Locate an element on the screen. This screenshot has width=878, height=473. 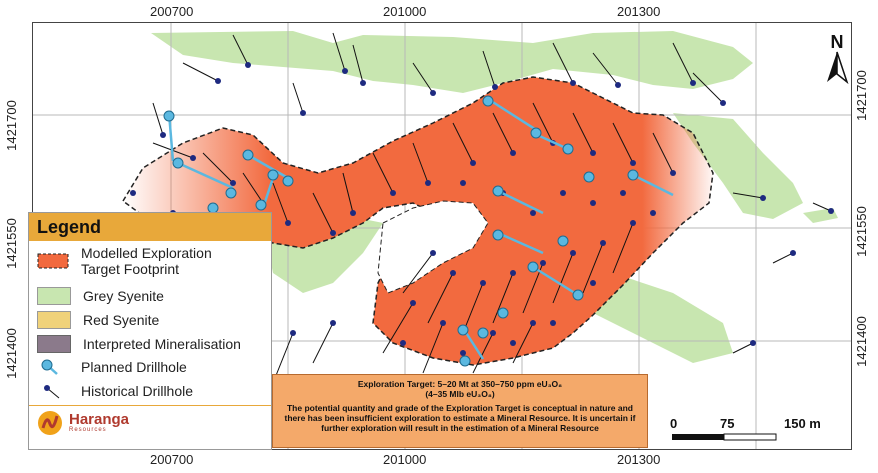
y-tick-left-2: 1421550 is located at coordinates (11, 243).